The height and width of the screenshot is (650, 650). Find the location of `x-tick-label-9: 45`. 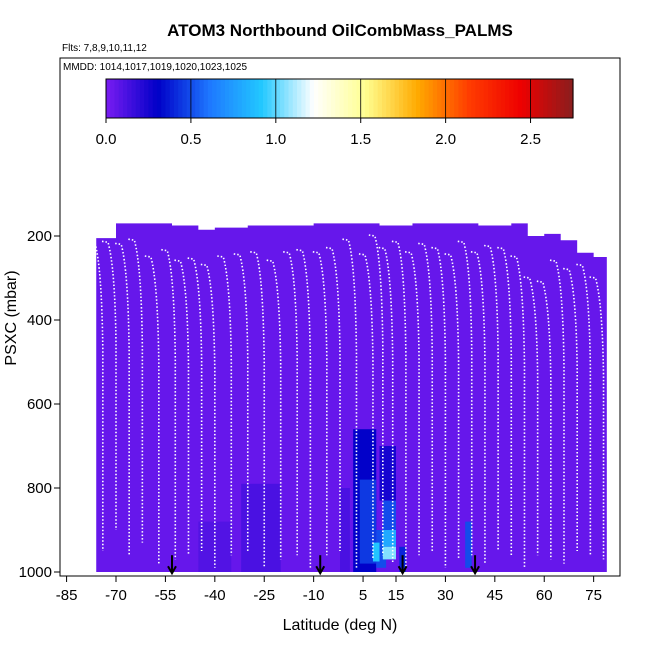

x-tick-label-9: 45 is located at coordinates (494, 595).